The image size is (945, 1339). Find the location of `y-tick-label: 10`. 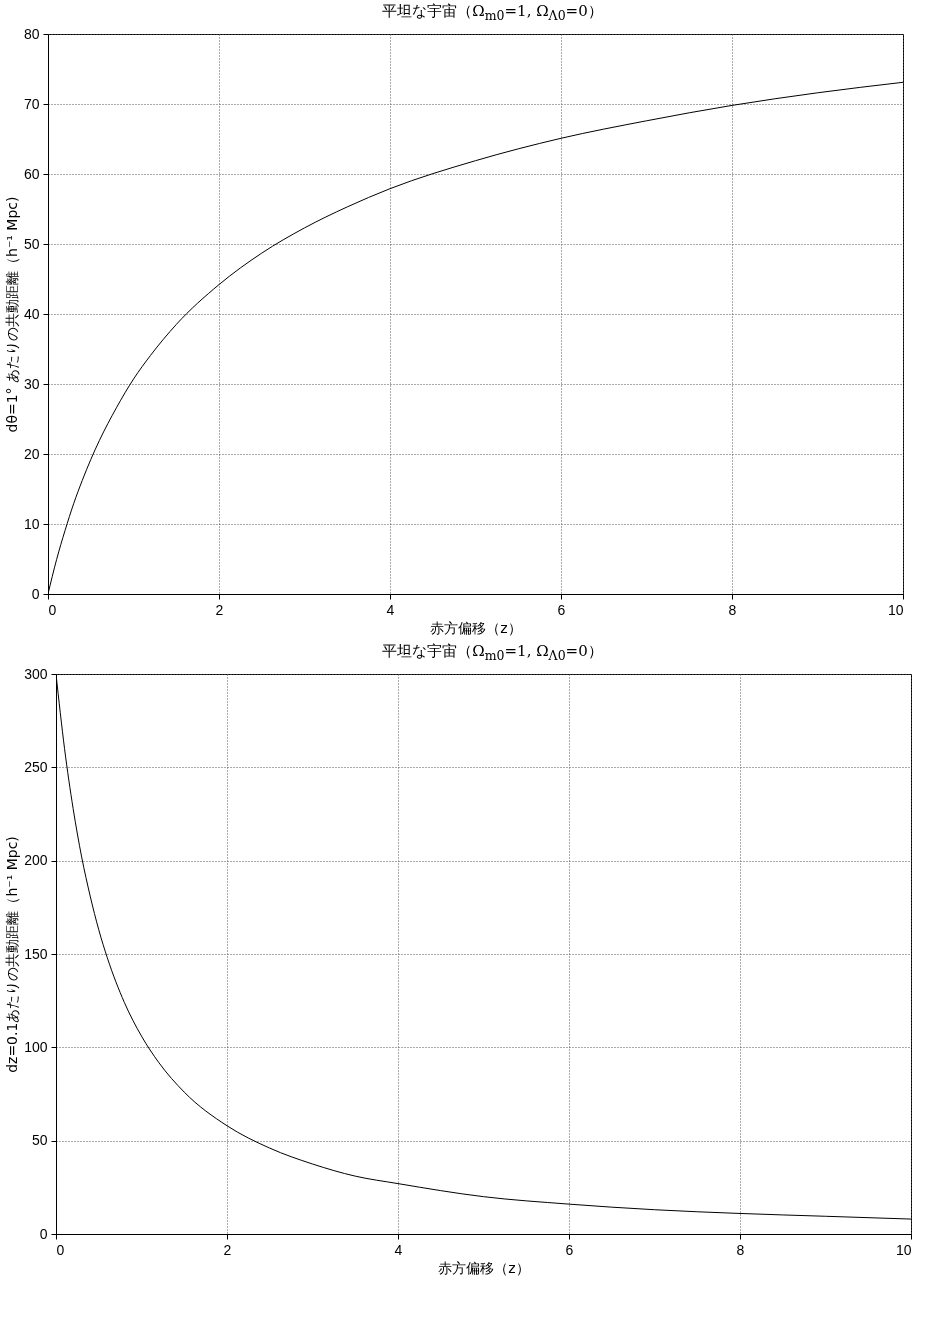

y-tick-label: 10 is located at coordinates (31, 523).